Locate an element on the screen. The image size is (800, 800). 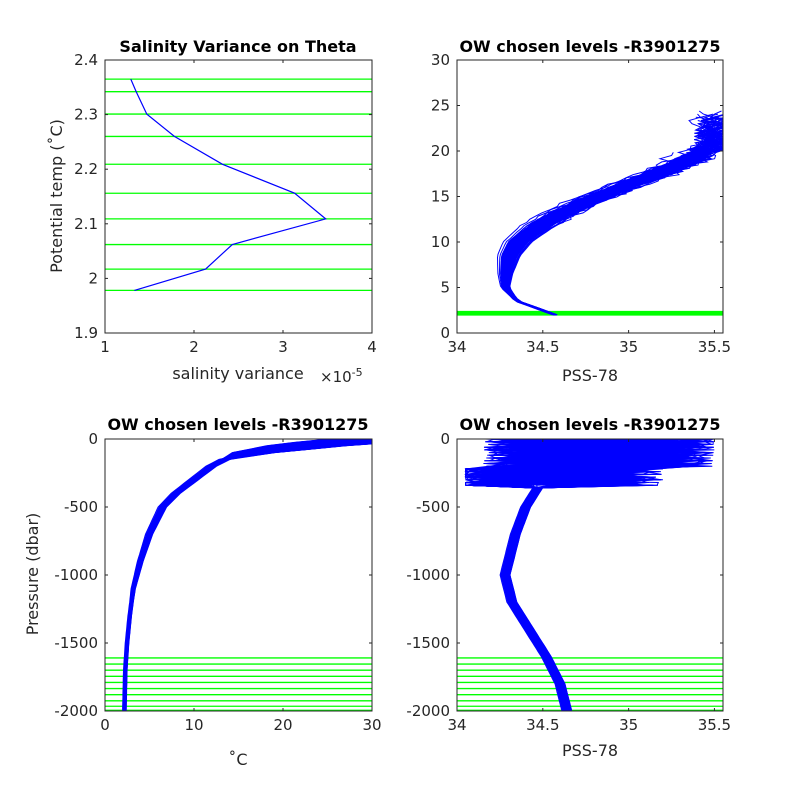
y-tick-label: 20 is located at coordinates (440, 151).